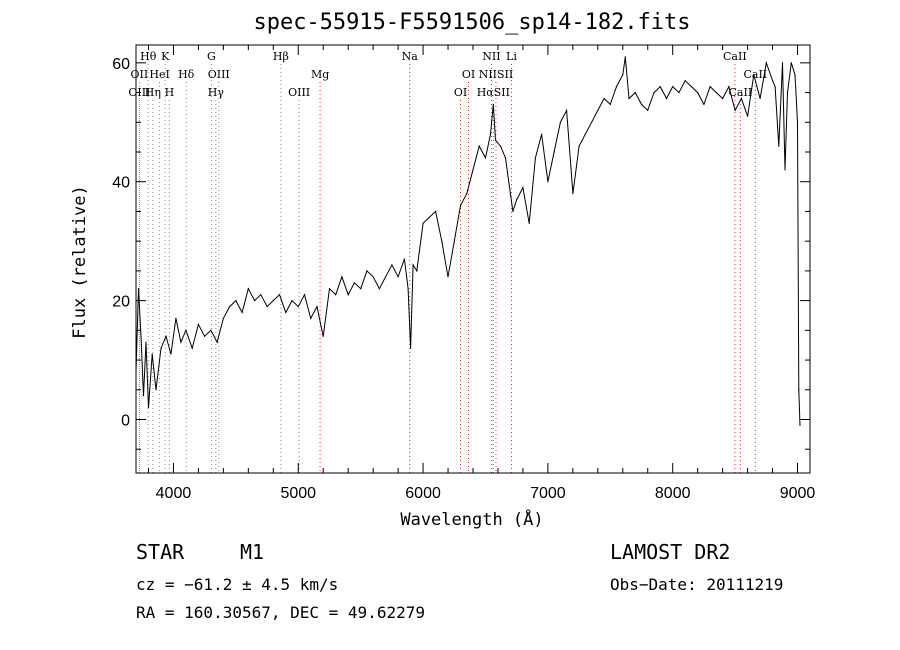  Describe the element at coordinates (216, 92) in the screenshot. I see `line-marker-label: Hγ` at that location.